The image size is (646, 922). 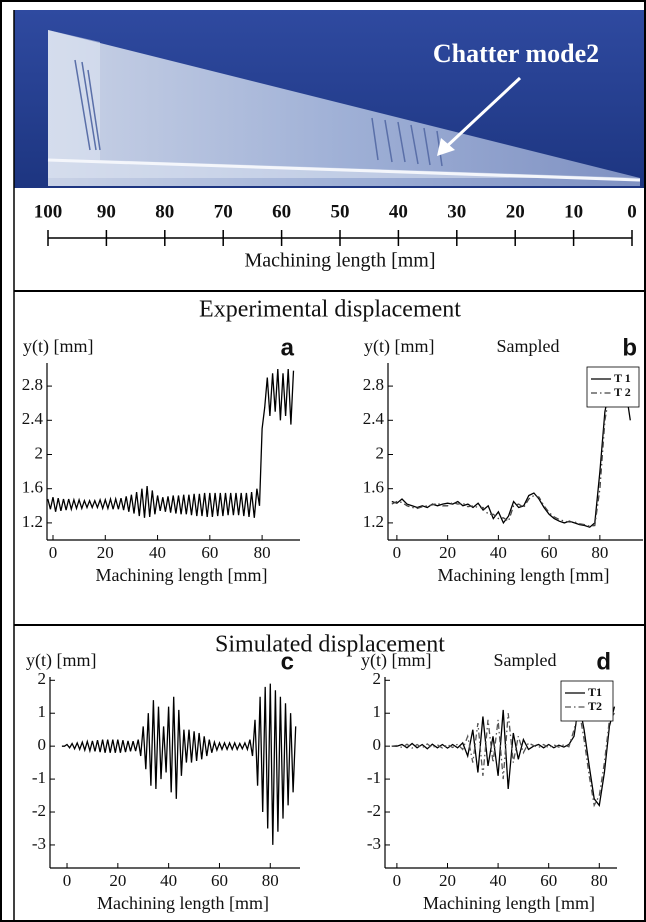 What do you see at coordinates (516, 53) in the screenshot?
I see `photo-annotation: Chatter mode2` at bounding box center [516, 53].